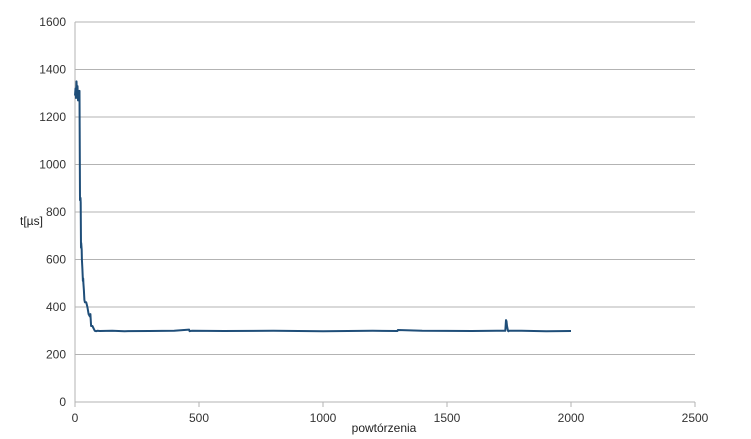  Describe the element at coordinates (52, 70) in the screenshot. I see `y-tick-label: 1400` at that location.